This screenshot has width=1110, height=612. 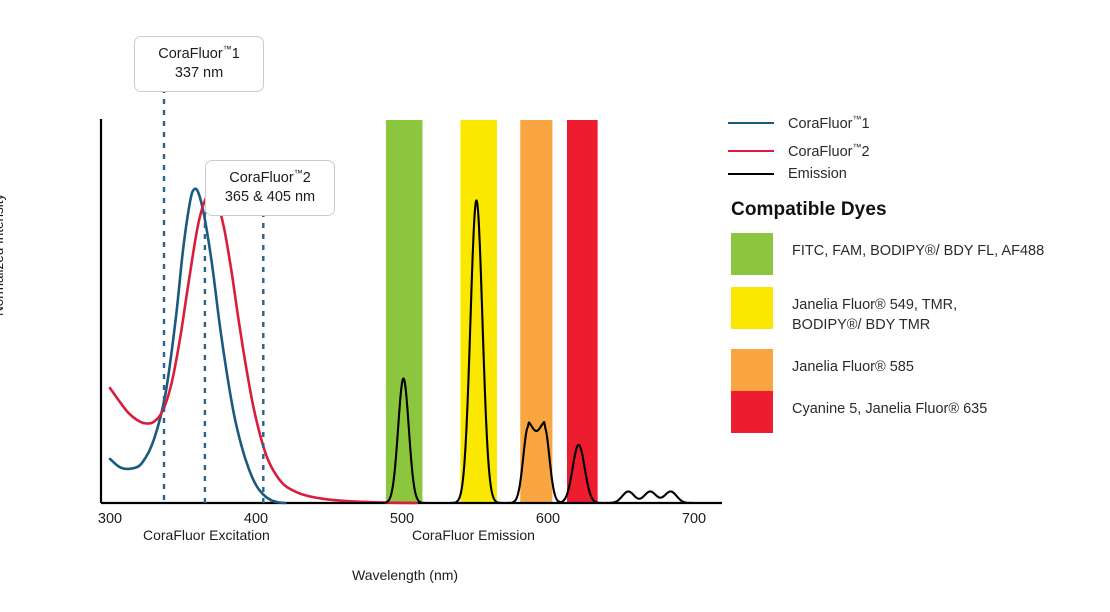 I want to click on legend-line-corafluor2, so click(x=751, y=150).